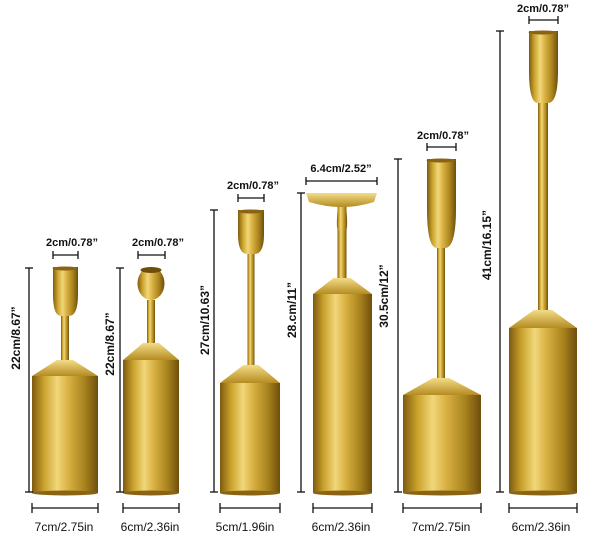 This screenshot has width=600, height=539. I want to click on holder-4-base-bottom, so click(342, 493).